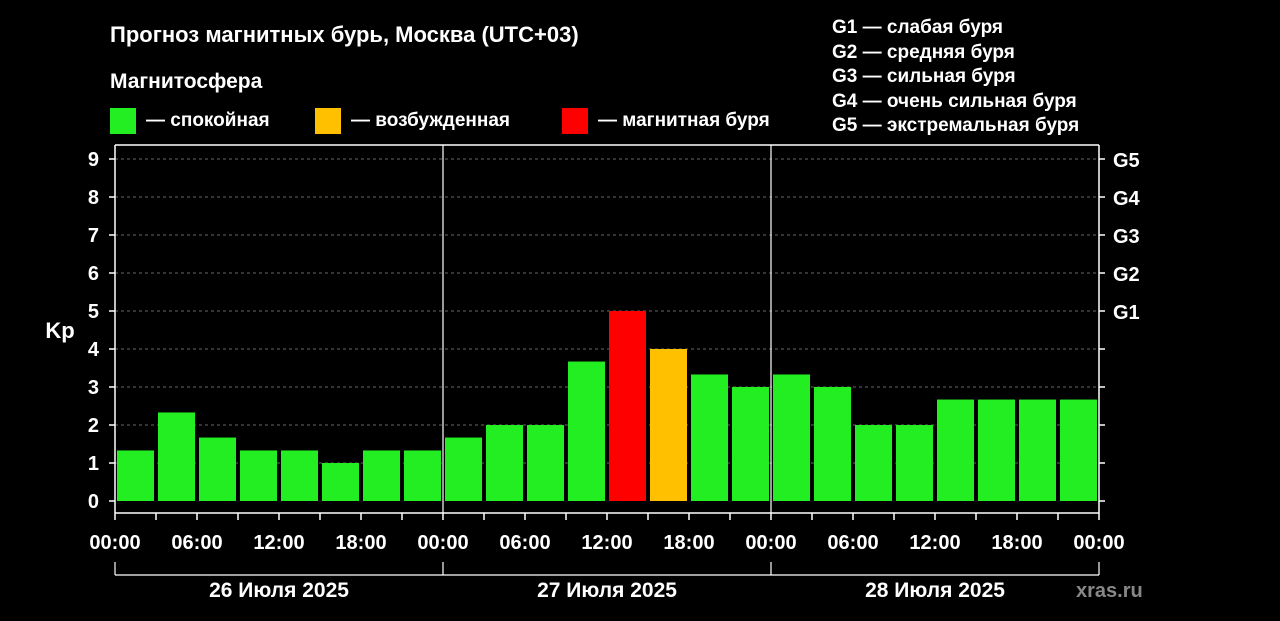  What do you see at coordinates (956, 125) in the screenshot?
I see `storm-level-g5: G5 — экстремальная буря` at bounding box center [956, 125].